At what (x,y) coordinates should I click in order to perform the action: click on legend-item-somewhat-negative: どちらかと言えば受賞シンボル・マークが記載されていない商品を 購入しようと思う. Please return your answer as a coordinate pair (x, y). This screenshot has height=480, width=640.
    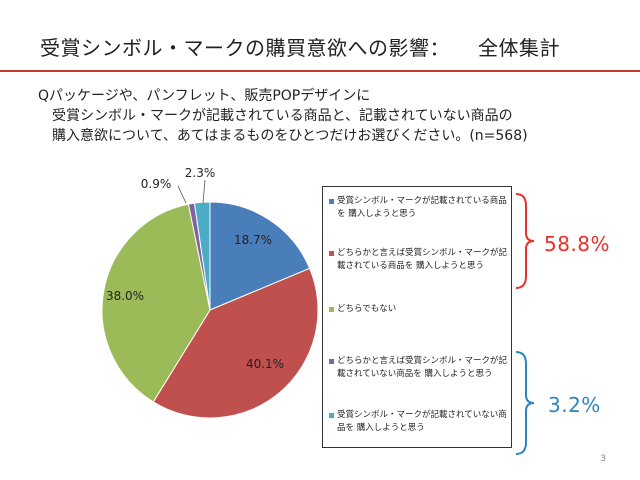
    Looking at the image, I should click on (418, 368).